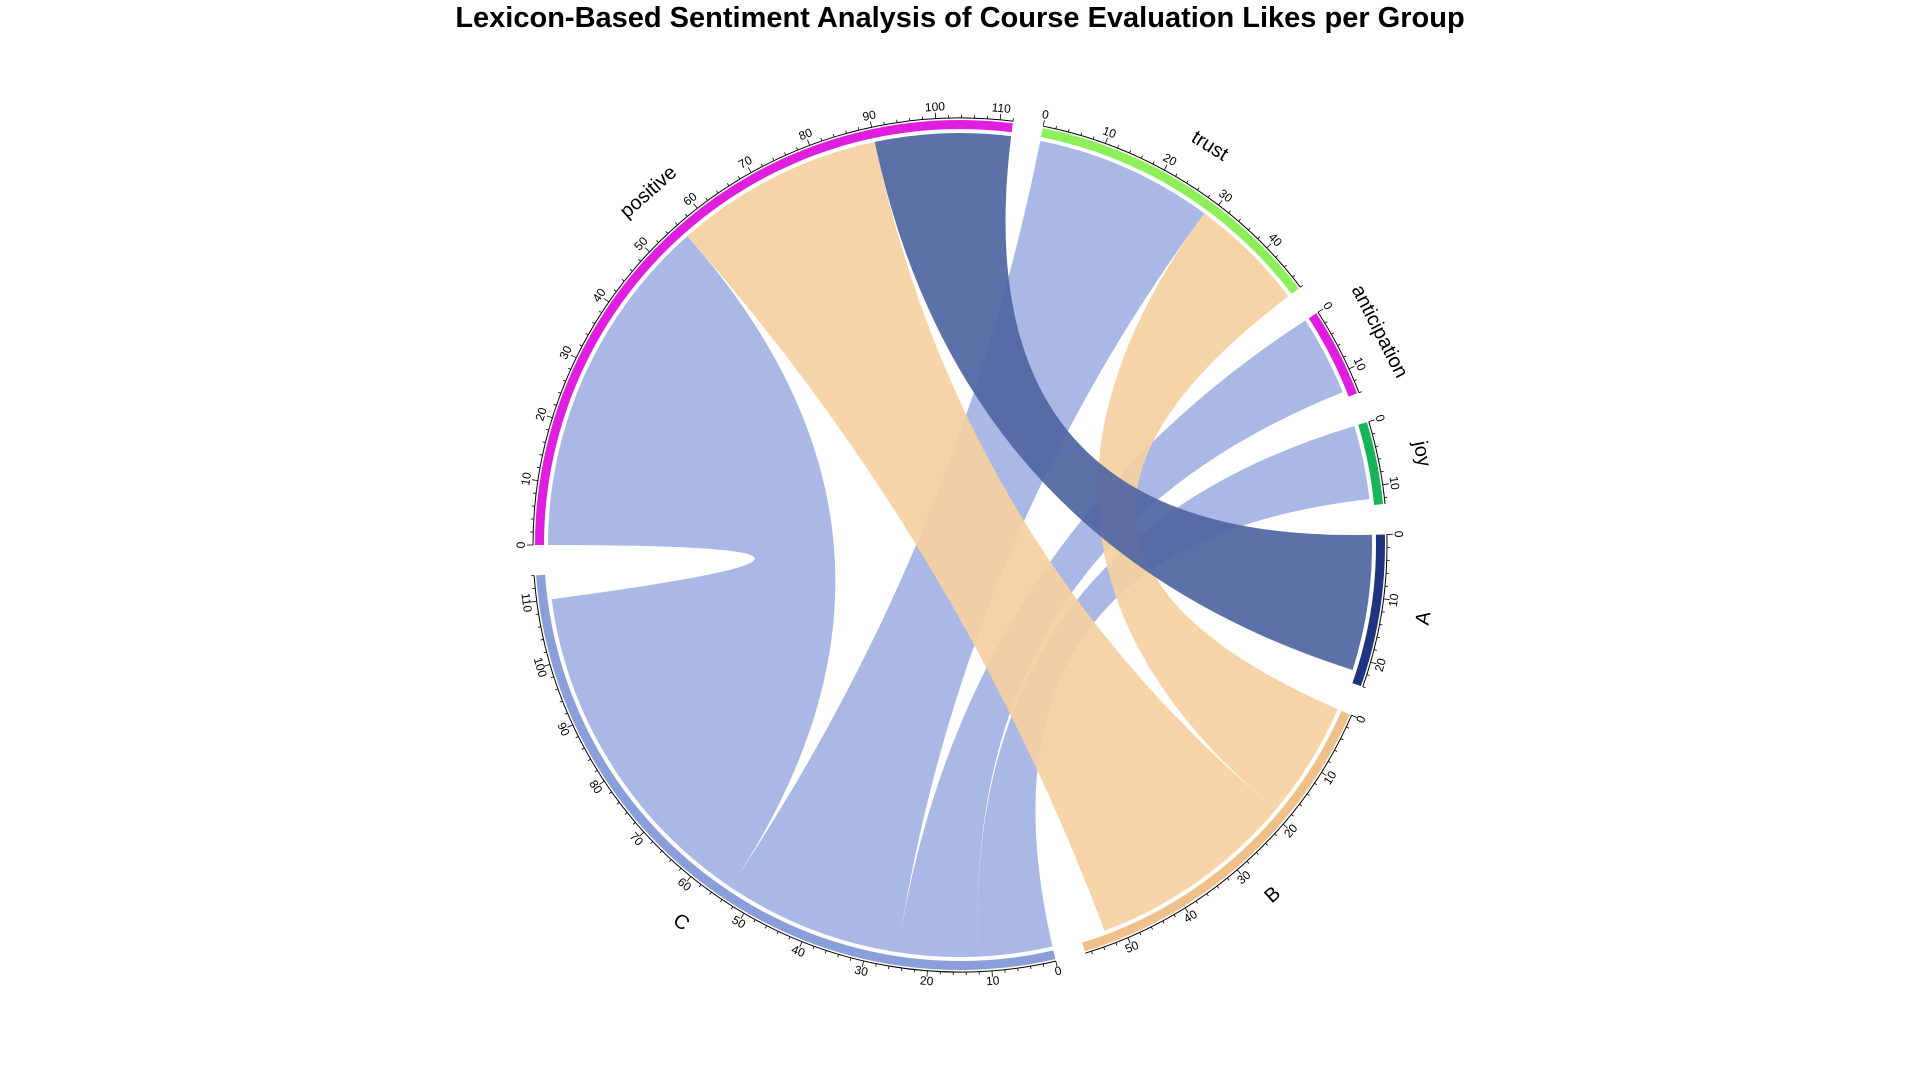  I want to click on sector-label: B, so click(1272, 894).